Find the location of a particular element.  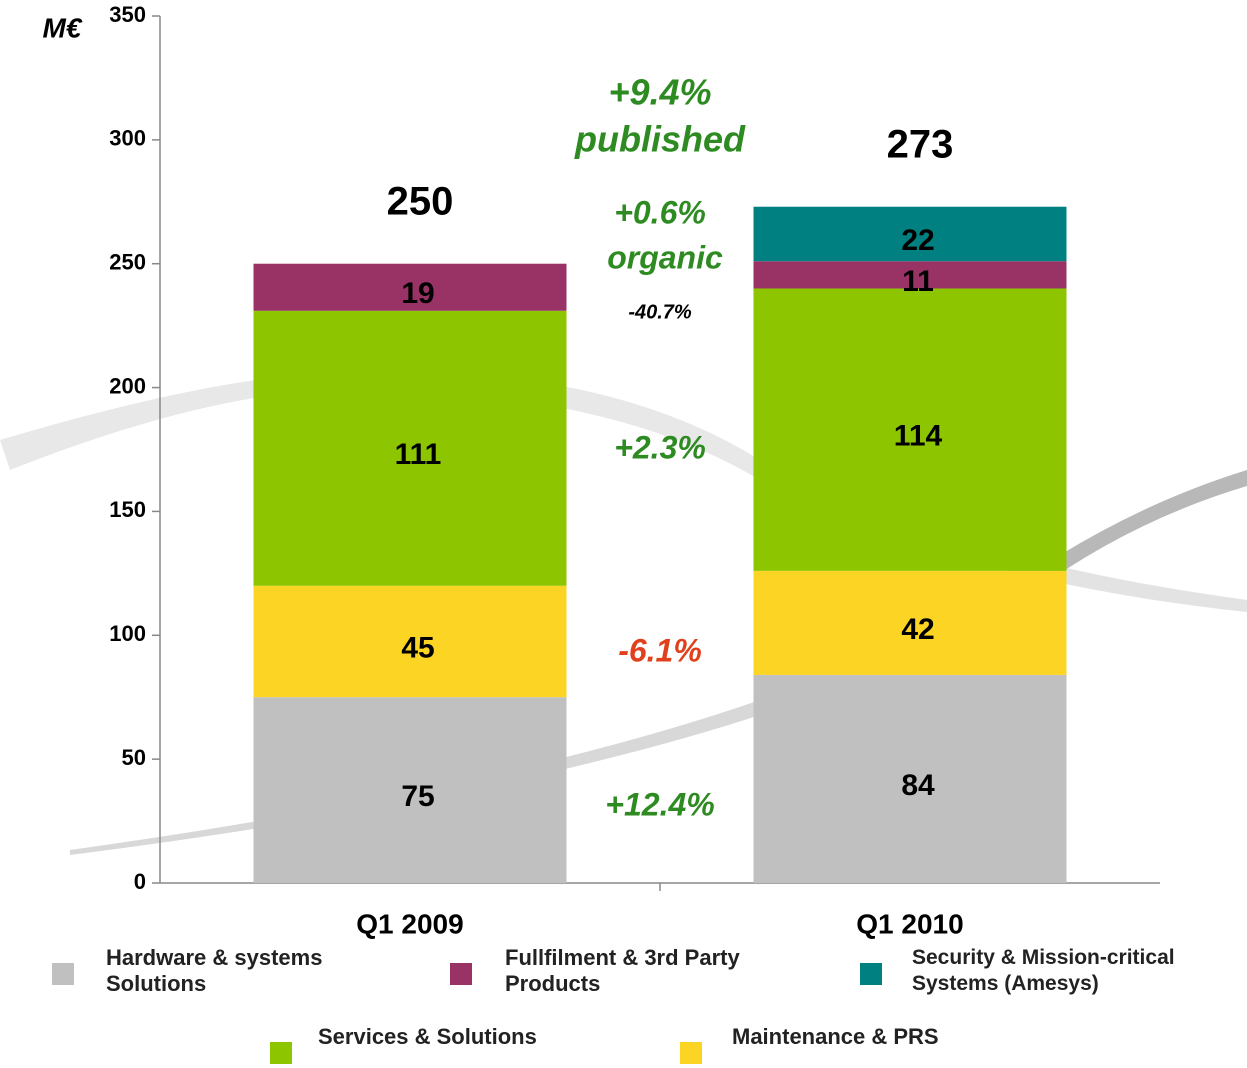

value-label: 11 is located at coordinates (918, 281).